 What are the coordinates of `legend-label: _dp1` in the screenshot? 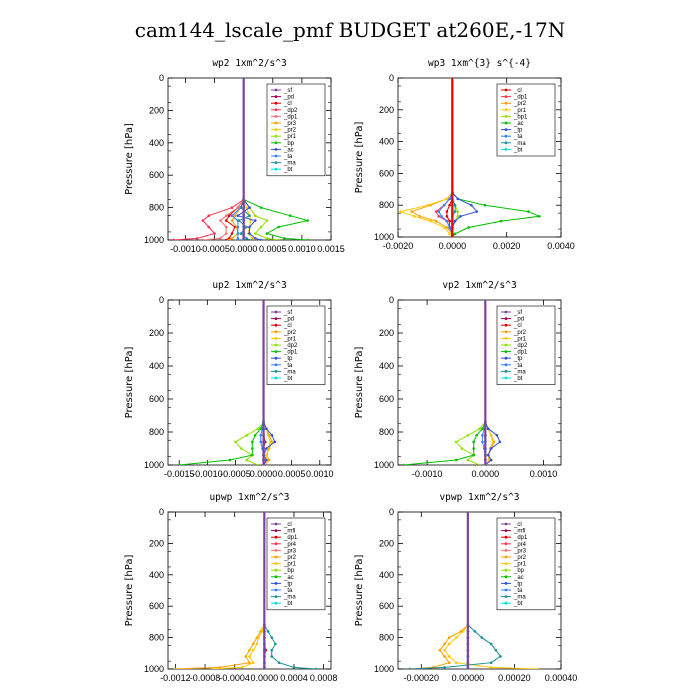 It's located at (290, 117).